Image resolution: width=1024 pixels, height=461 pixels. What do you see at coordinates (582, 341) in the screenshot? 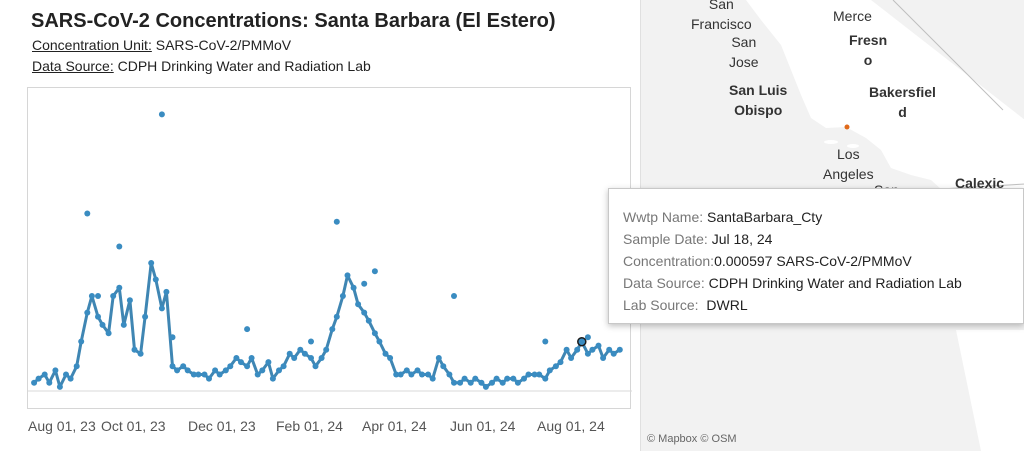
I see `highlighted-data-point` at bounding box center [582, 341].